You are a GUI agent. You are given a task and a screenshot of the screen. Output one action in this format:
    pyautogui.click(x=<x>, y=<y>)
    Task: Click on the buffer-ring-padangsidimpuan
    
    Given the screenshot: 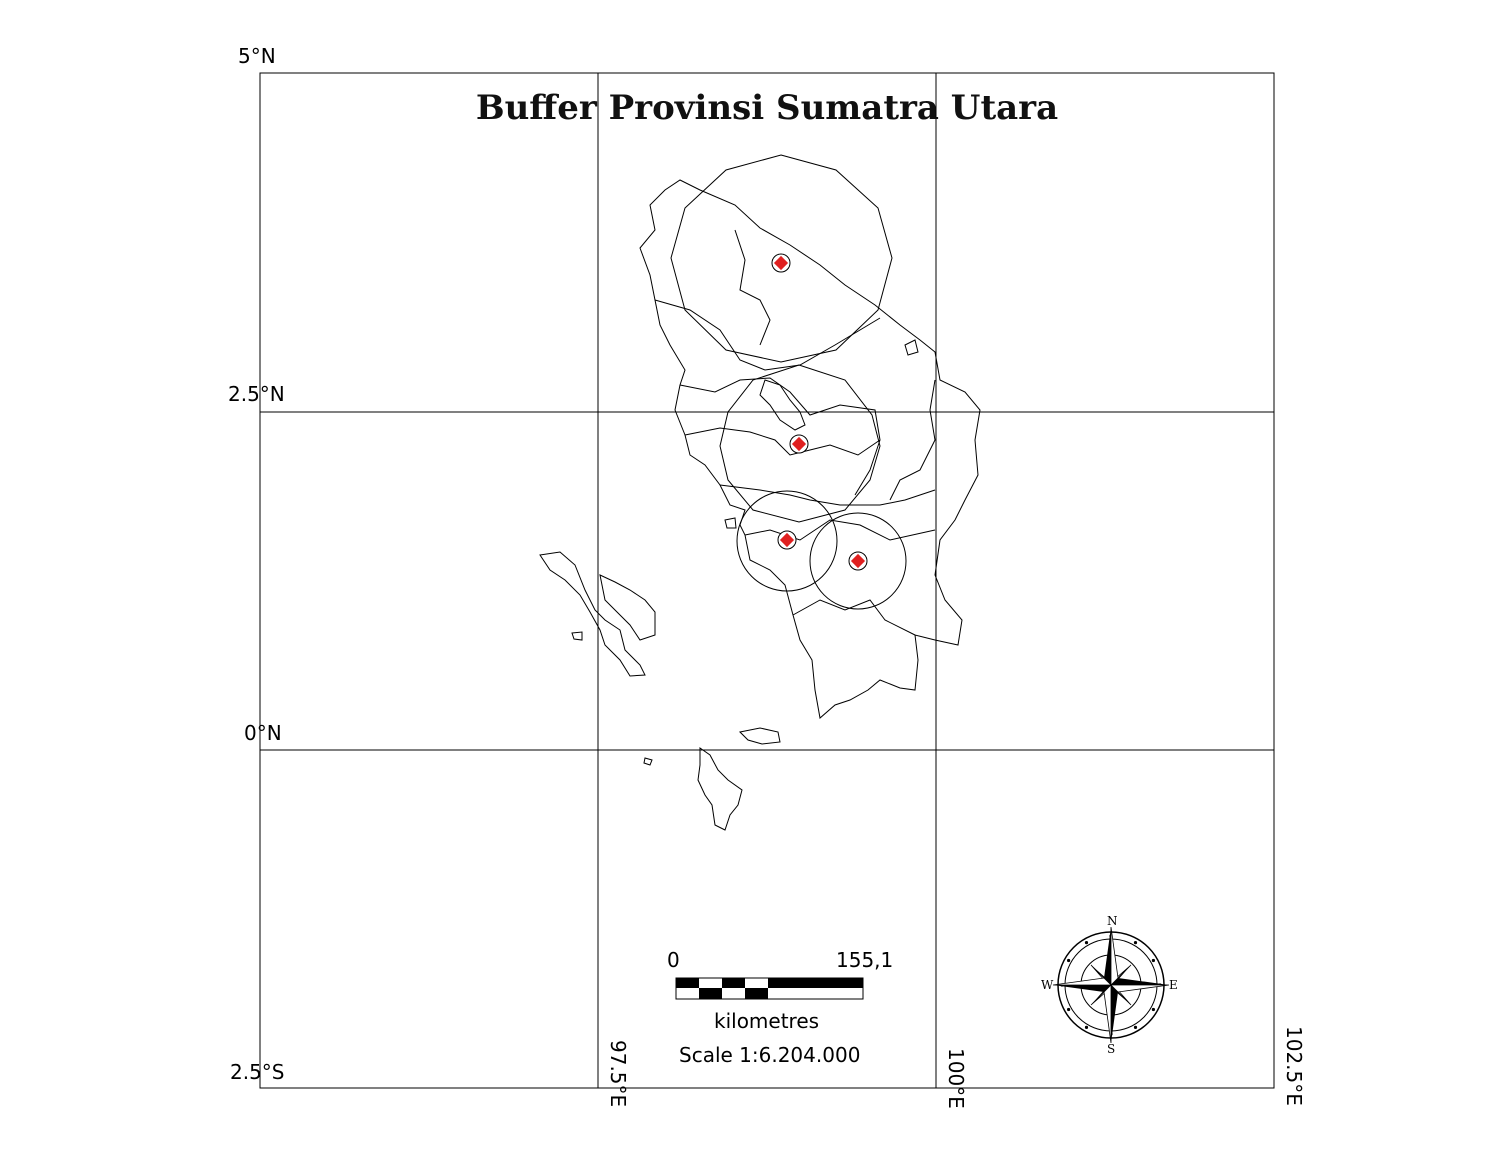 What is the action you would take?
    pyautogui.click(x=858, y=561)
    